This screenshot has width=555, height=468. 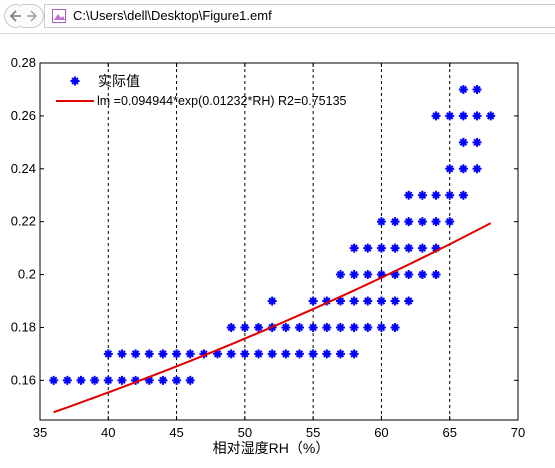 I want to click on viewer-toolbar: C:\Users\dell\Desktop\Figure1.emf, so click(x=277, y=17).